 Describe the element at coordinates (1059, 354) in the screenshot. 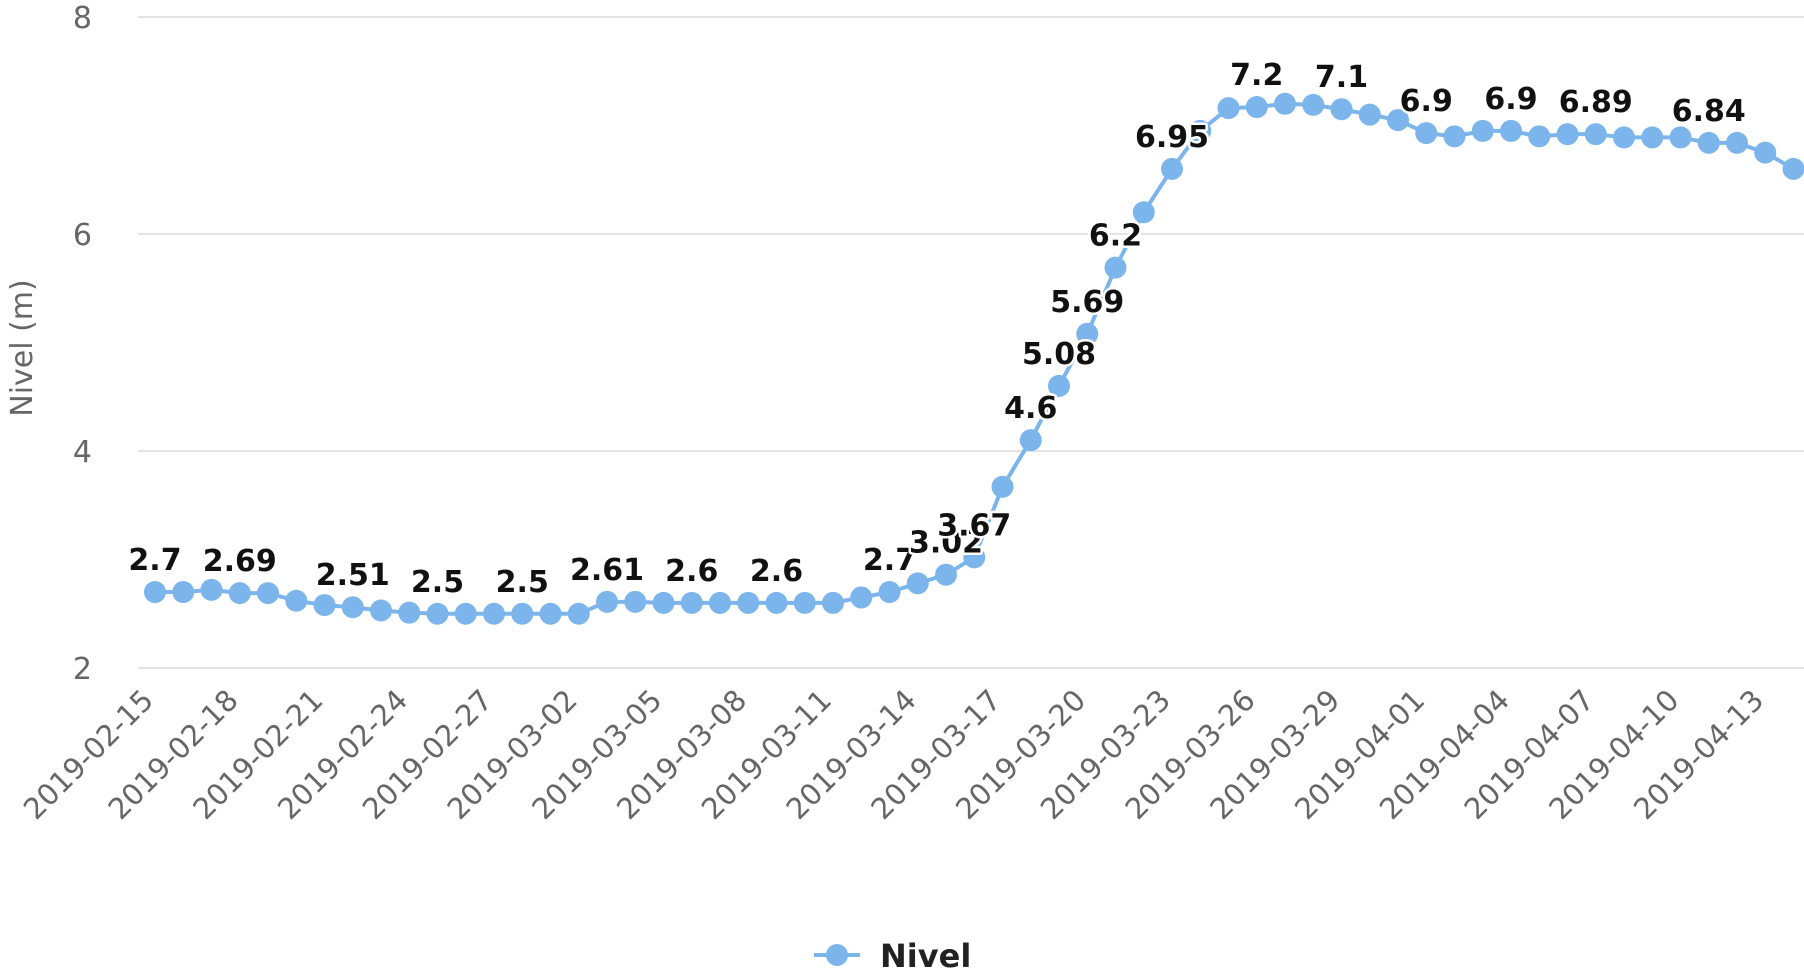

I see `data-label: 5.08` at that location.